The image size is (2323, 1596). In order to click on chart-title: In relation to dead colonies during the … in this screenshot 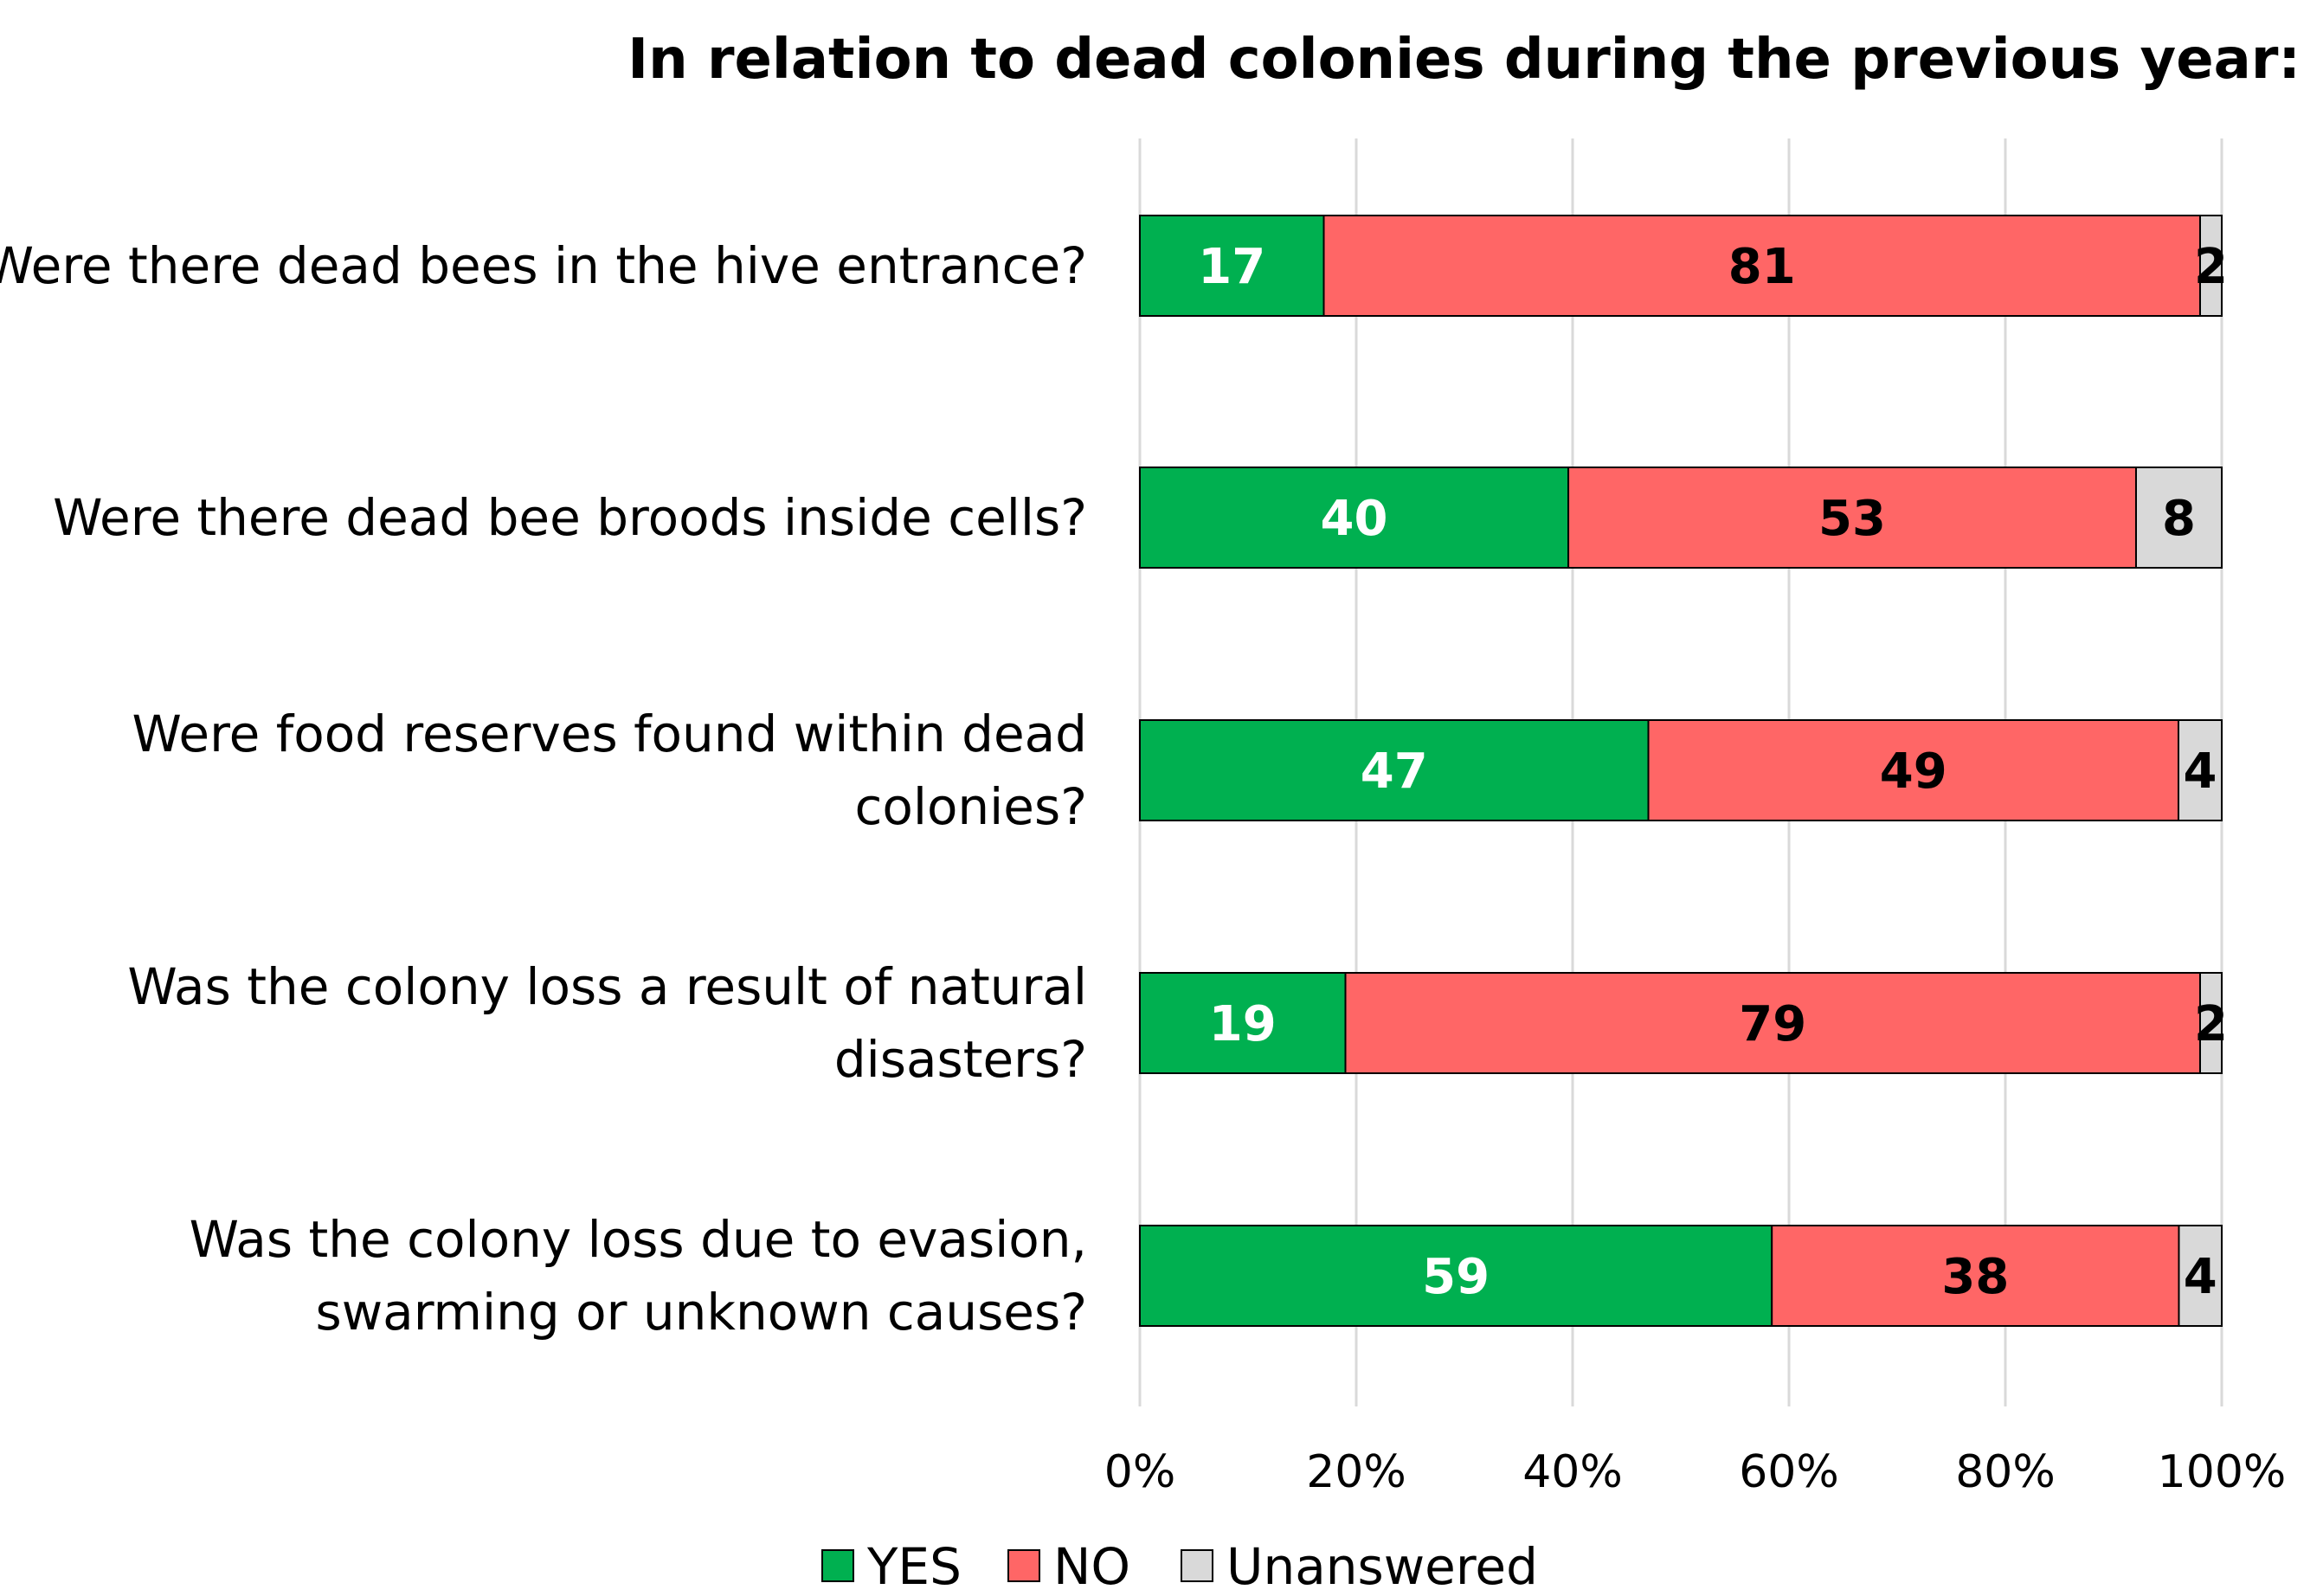, I will do `click(1463, 60)`.